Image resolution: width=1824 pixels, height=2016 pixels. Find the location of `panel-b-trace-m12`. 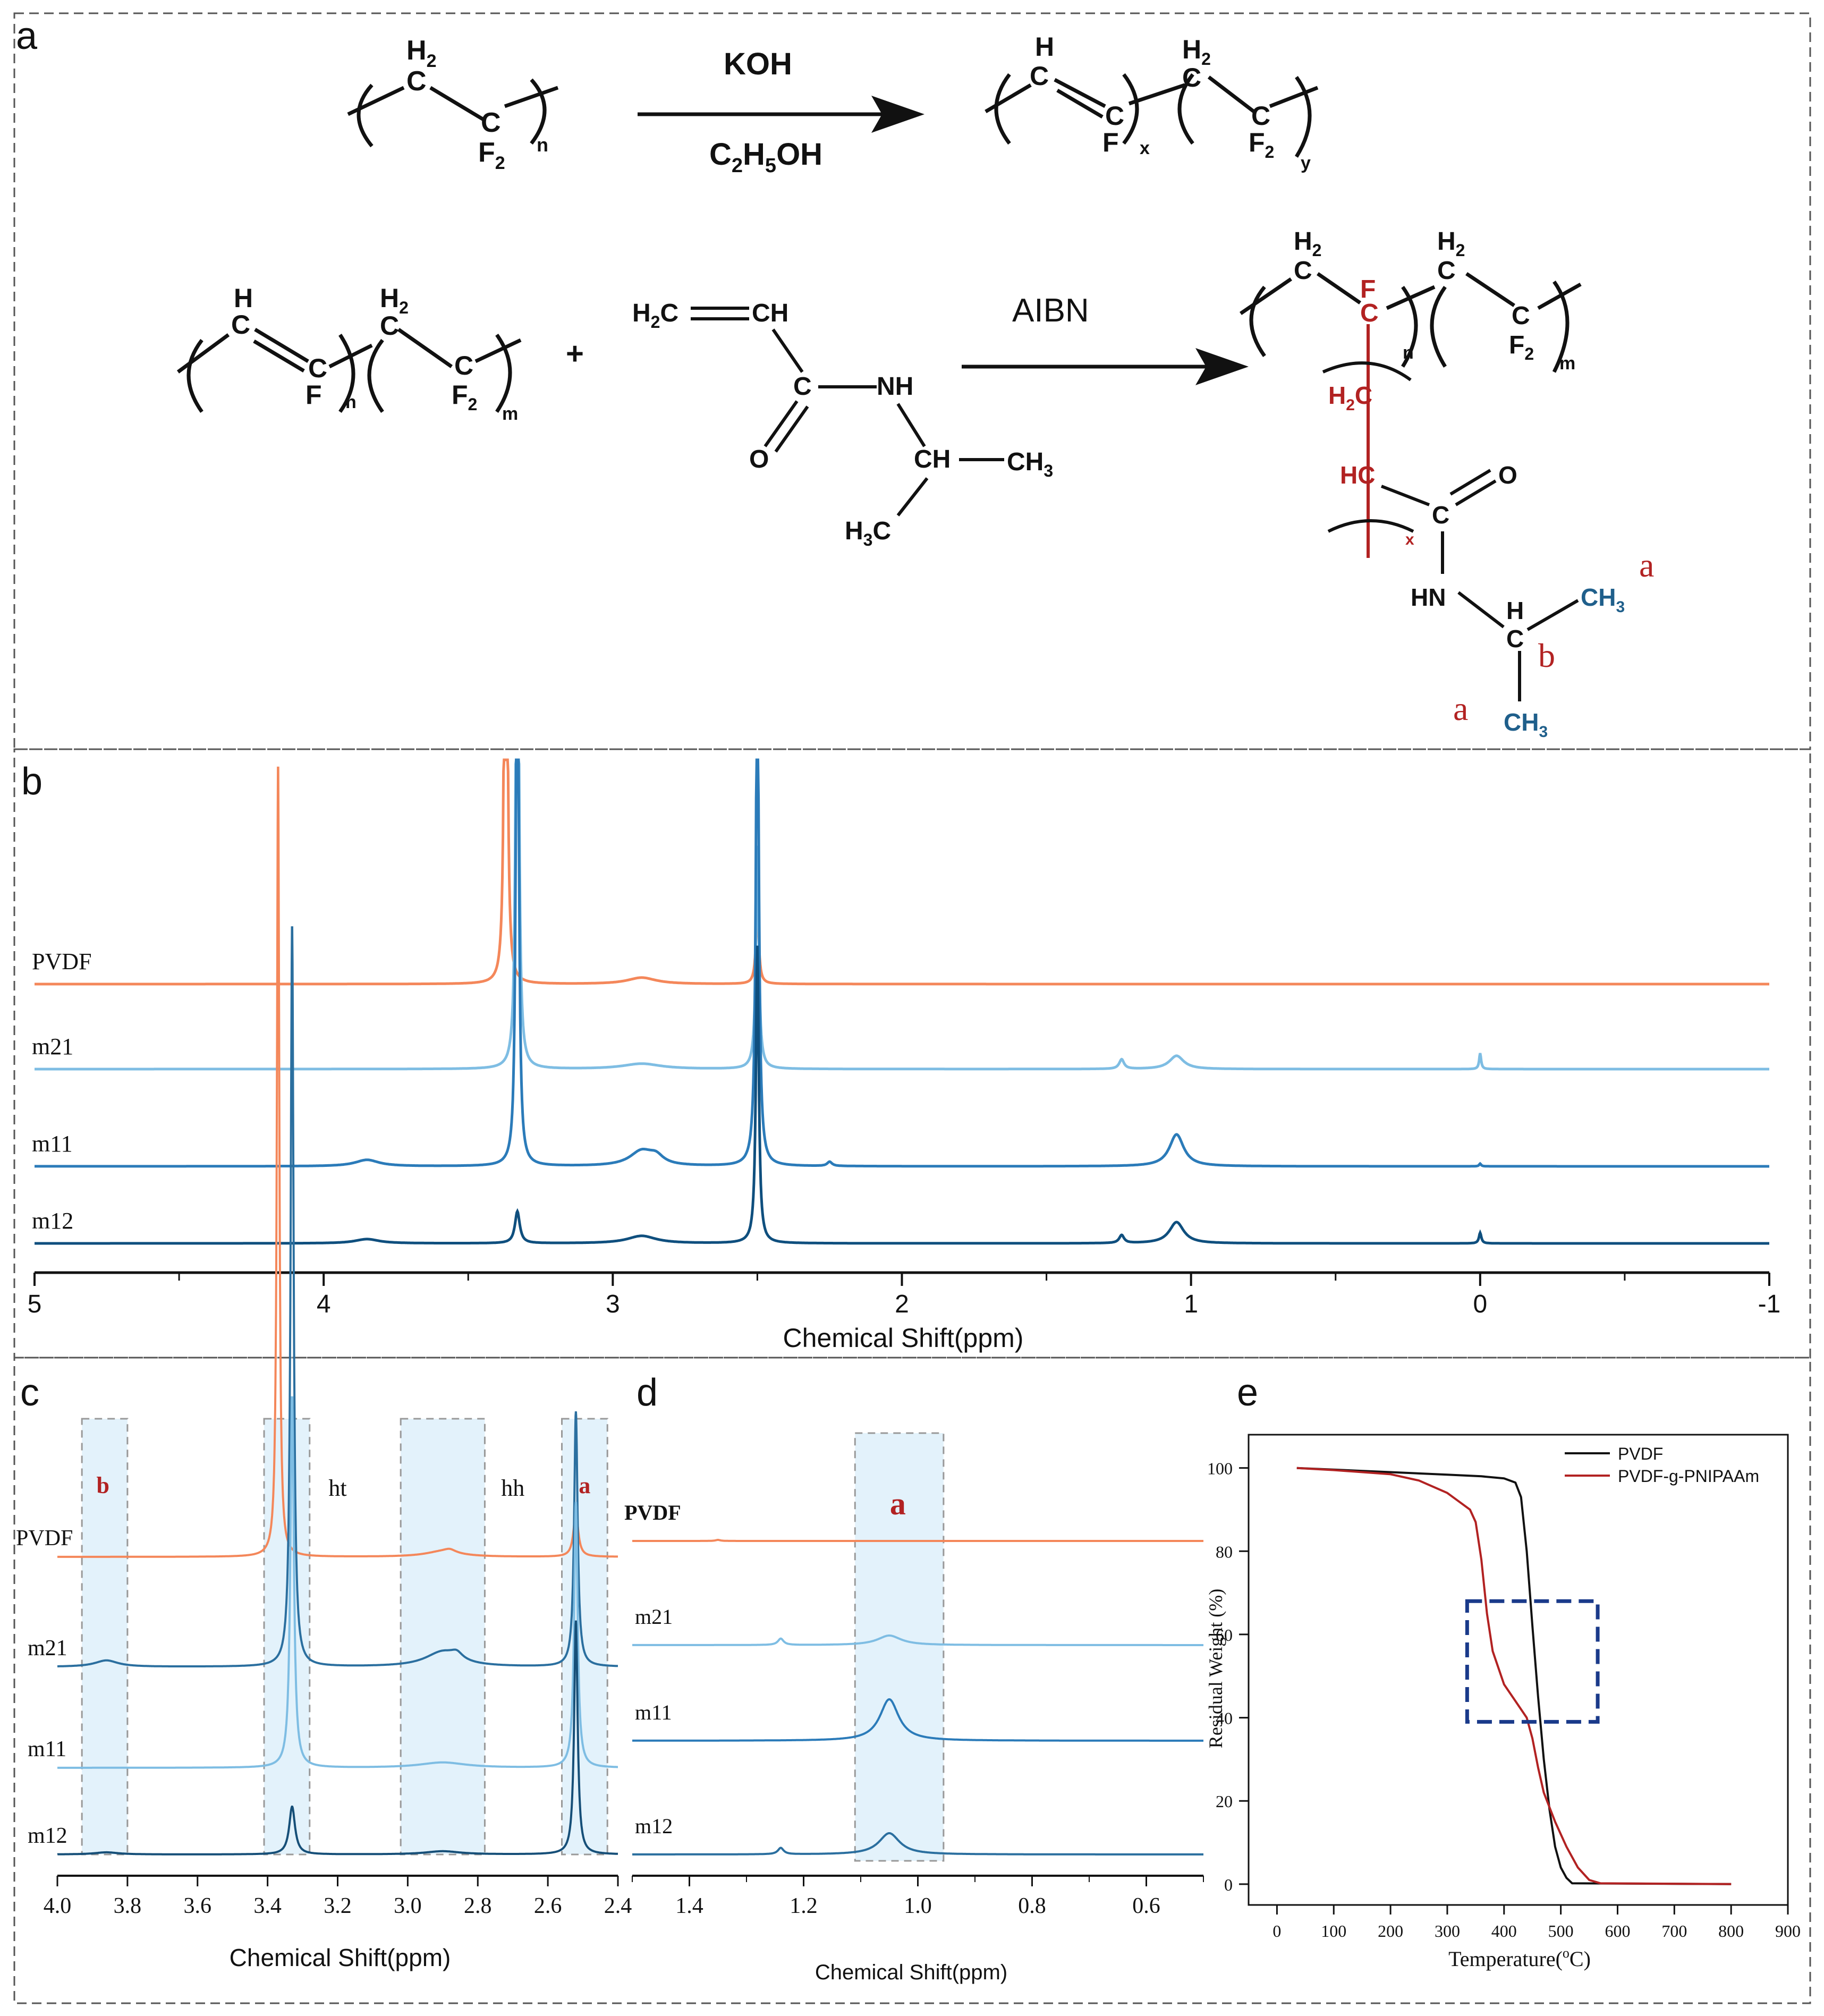

panel-b-trace-m12 is located at coordinates (902, 1095).